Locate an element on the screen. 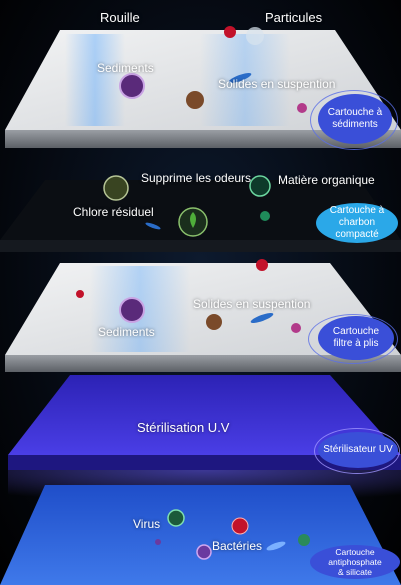  cartridge-line1: Cartouche antiphosphate is located at coordinates (355, 557).